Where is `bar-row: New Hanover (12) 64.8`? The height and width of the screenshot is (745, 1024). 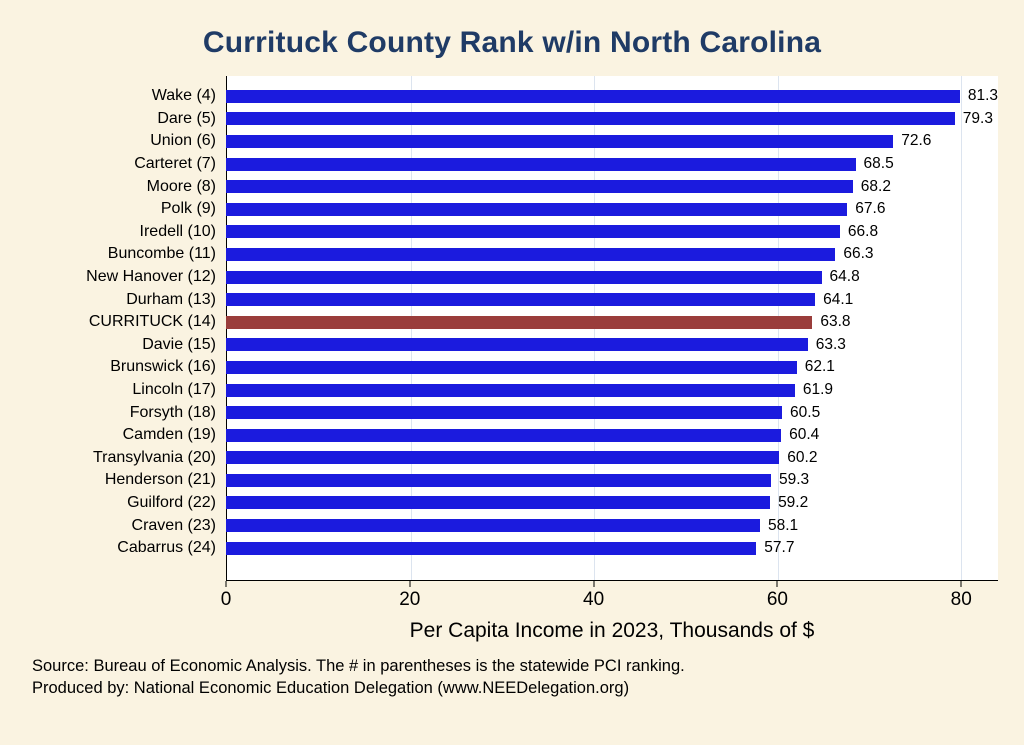
bar-row: New Hanover (12) 64.8 is located at coordinates (514, 277).